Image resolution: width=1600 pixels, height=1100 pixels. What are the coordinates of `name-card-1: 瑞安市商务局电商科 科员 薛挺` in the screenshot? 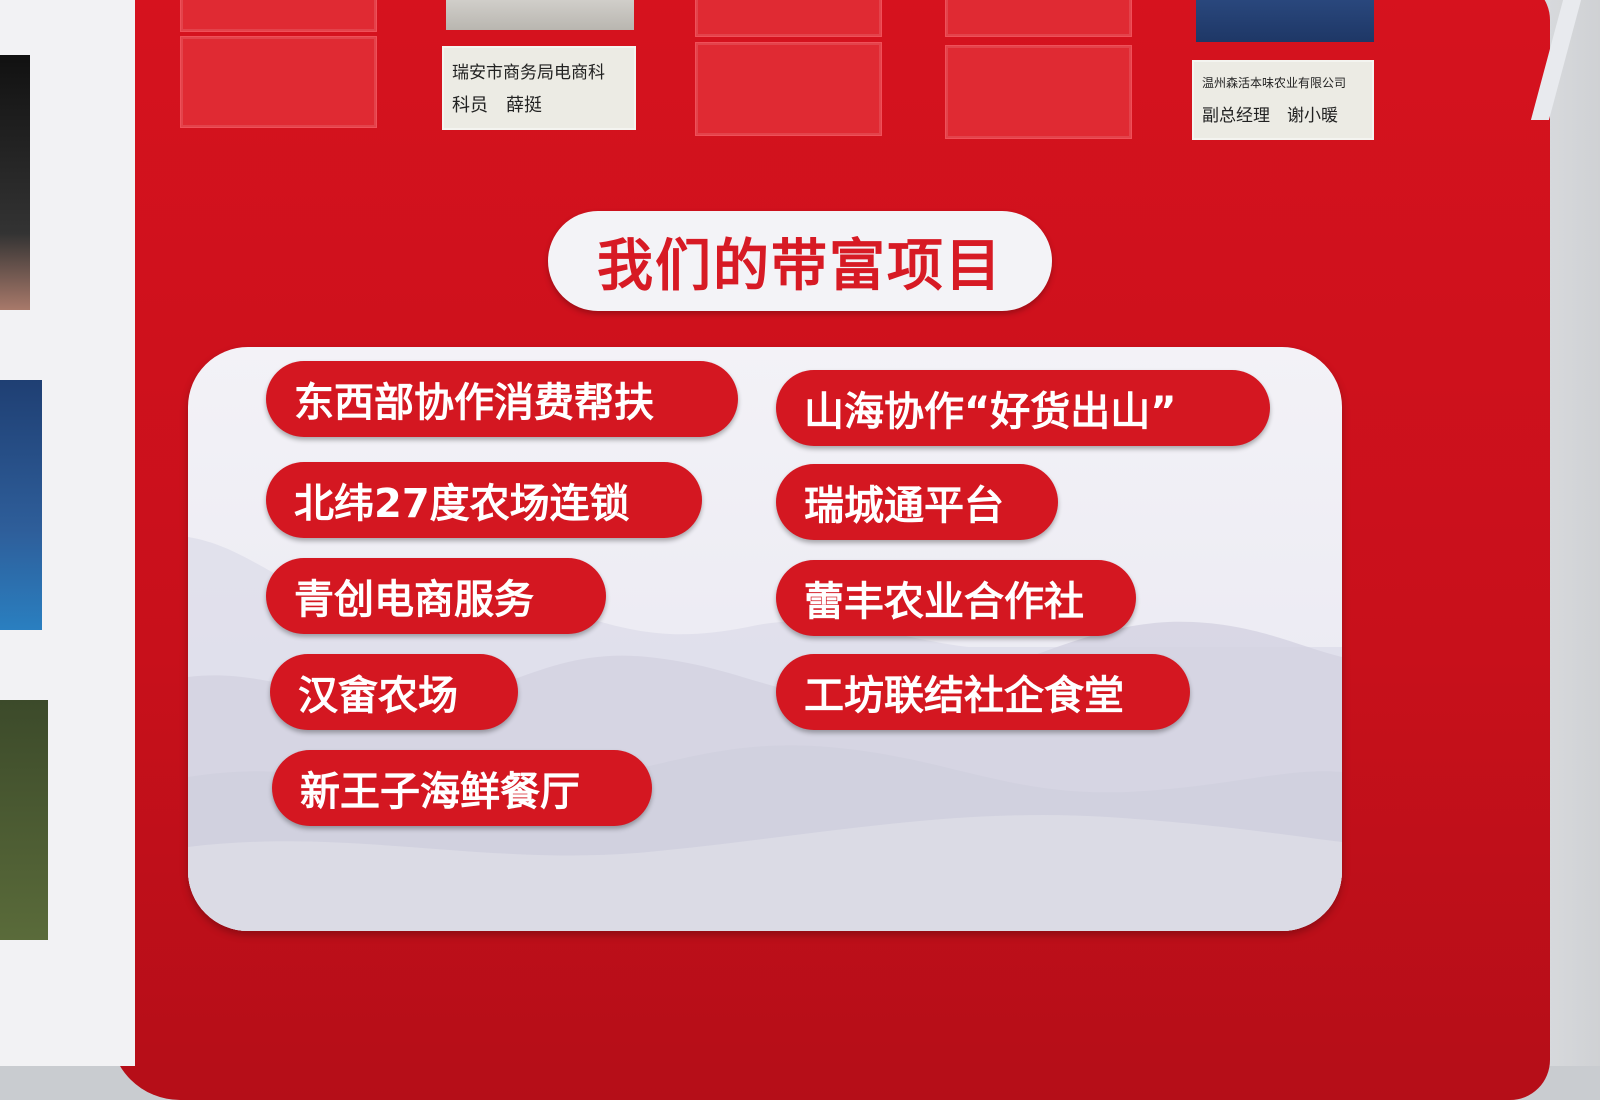 It's located at (539, 88).